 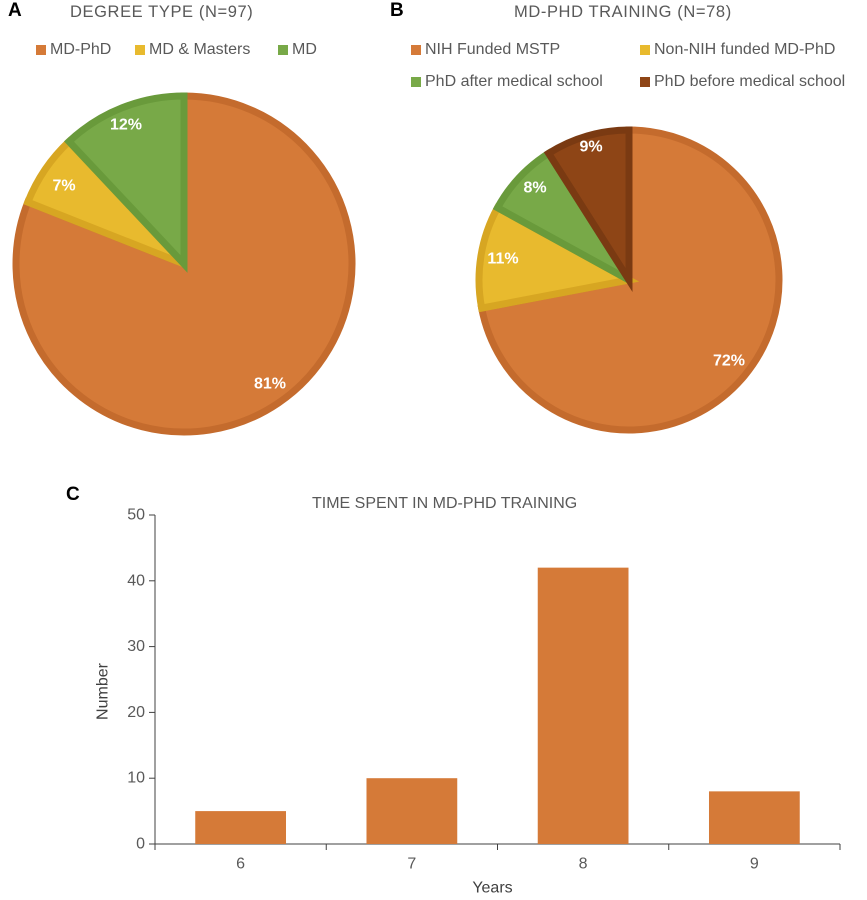 What do you see at coordinates (270, 384) in the screenshot?
I see `pie-data-label: 81%` at bounding box center [270, 384].